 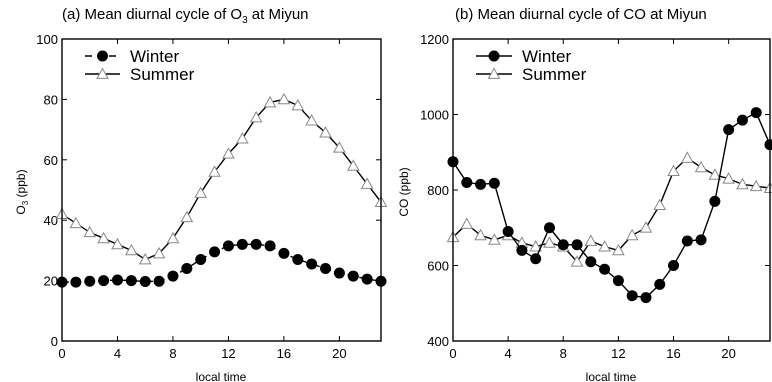 What do you see at coordinates (452, 353) in the screenshot?
I see `x-tick-label: 0` at bounding box center [452, 353].